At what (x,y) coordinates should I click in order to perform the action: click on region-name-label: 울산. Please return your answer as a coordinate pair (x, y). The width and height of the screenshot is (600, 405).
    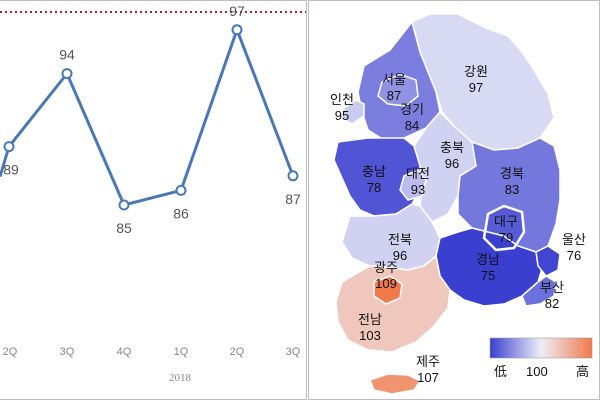
    Looking at the image, I should click on (574, 239).